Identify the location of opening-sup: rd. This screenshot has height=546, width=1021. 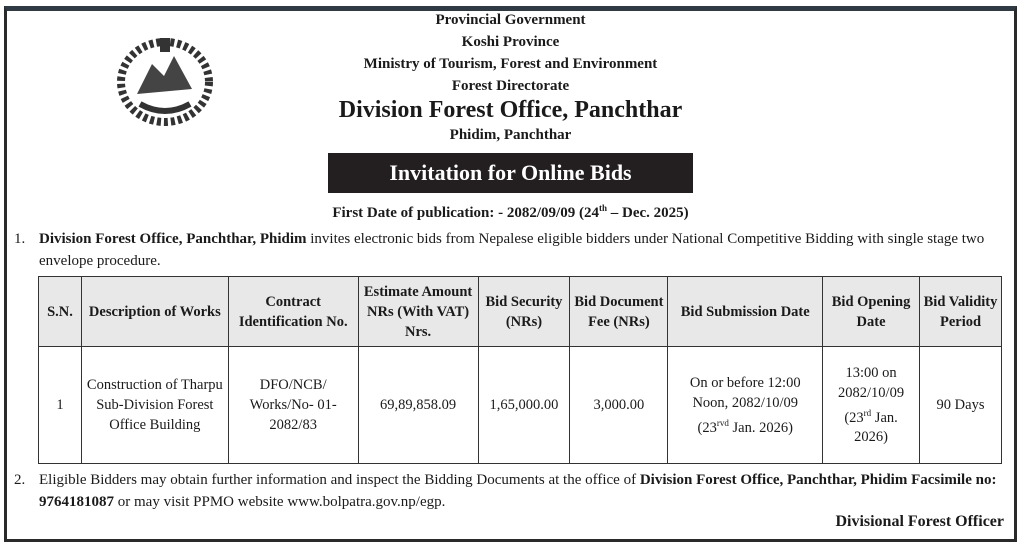
(867, 412).